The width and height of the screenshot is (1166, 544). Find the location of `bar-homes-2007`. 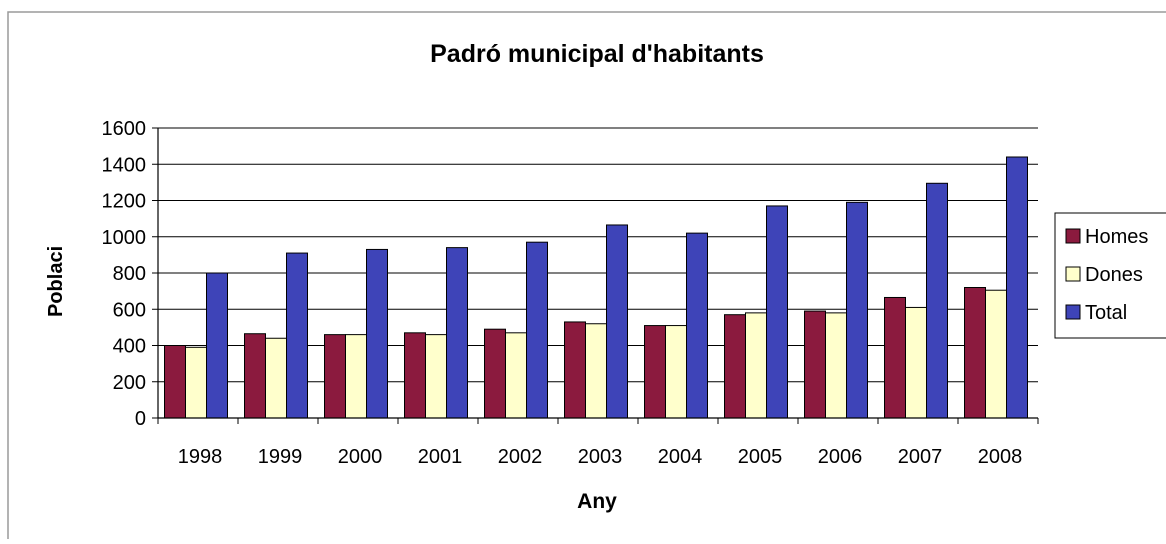

bar-homes-2007 is located at coordinates (895, 357).